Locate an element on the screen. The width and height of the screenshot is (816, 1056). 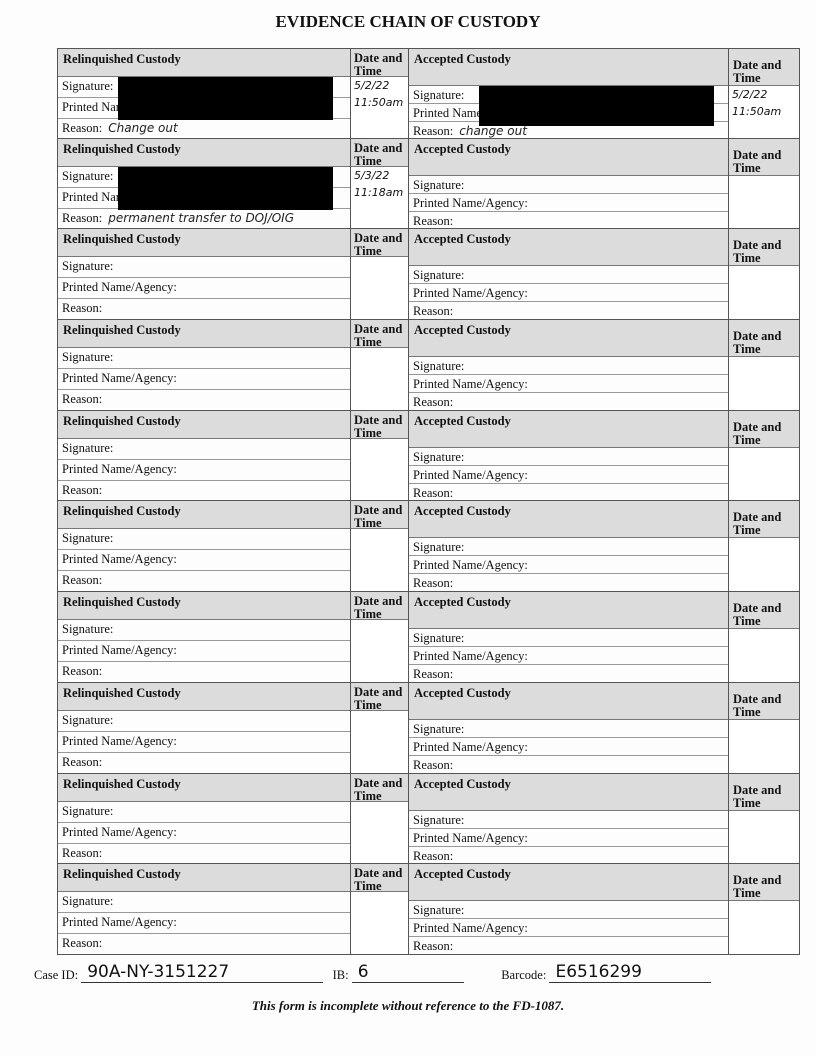
ib-label: IB: is located at coordinates (340, 975).